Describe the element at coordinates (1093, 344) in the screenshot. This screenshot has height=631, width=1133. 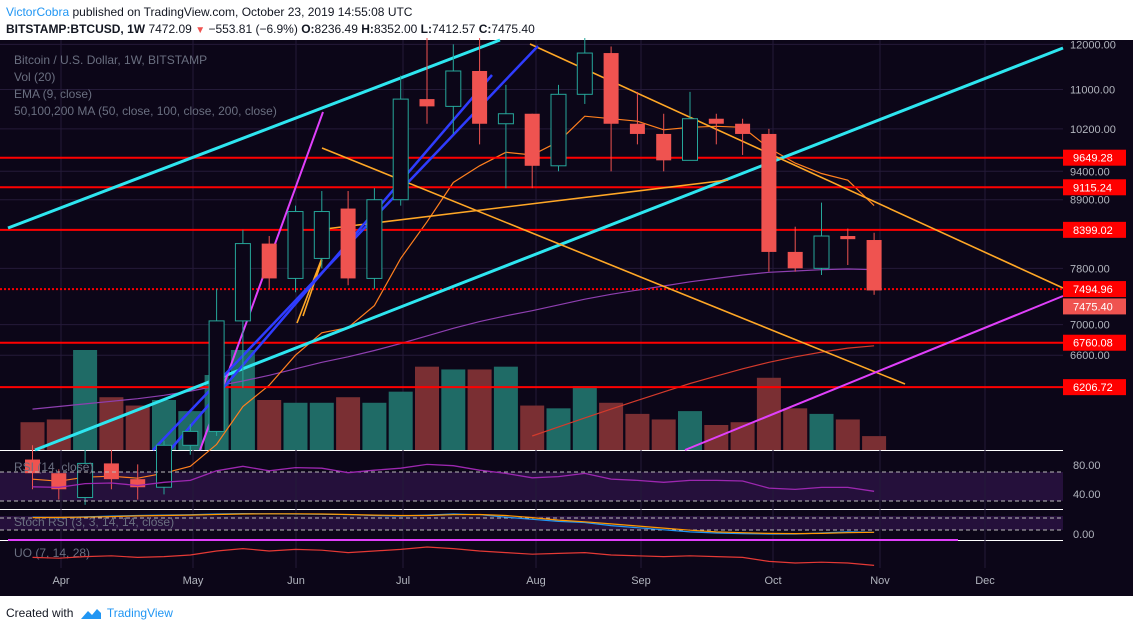
I see `level-label: 6760.08` at that location.